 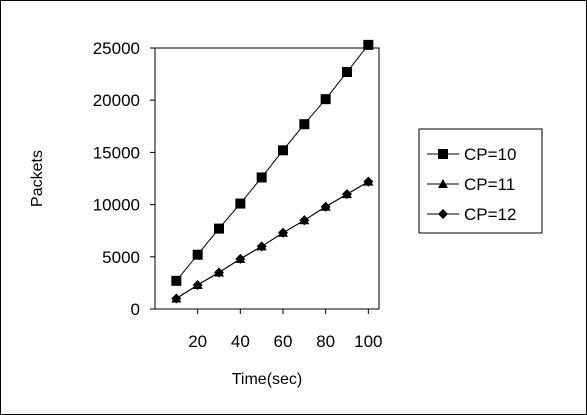 What do you see at coordinates (135, 309) in the screenshot?
I see `y-tick-label: 0` at bounding box center [135, 309].